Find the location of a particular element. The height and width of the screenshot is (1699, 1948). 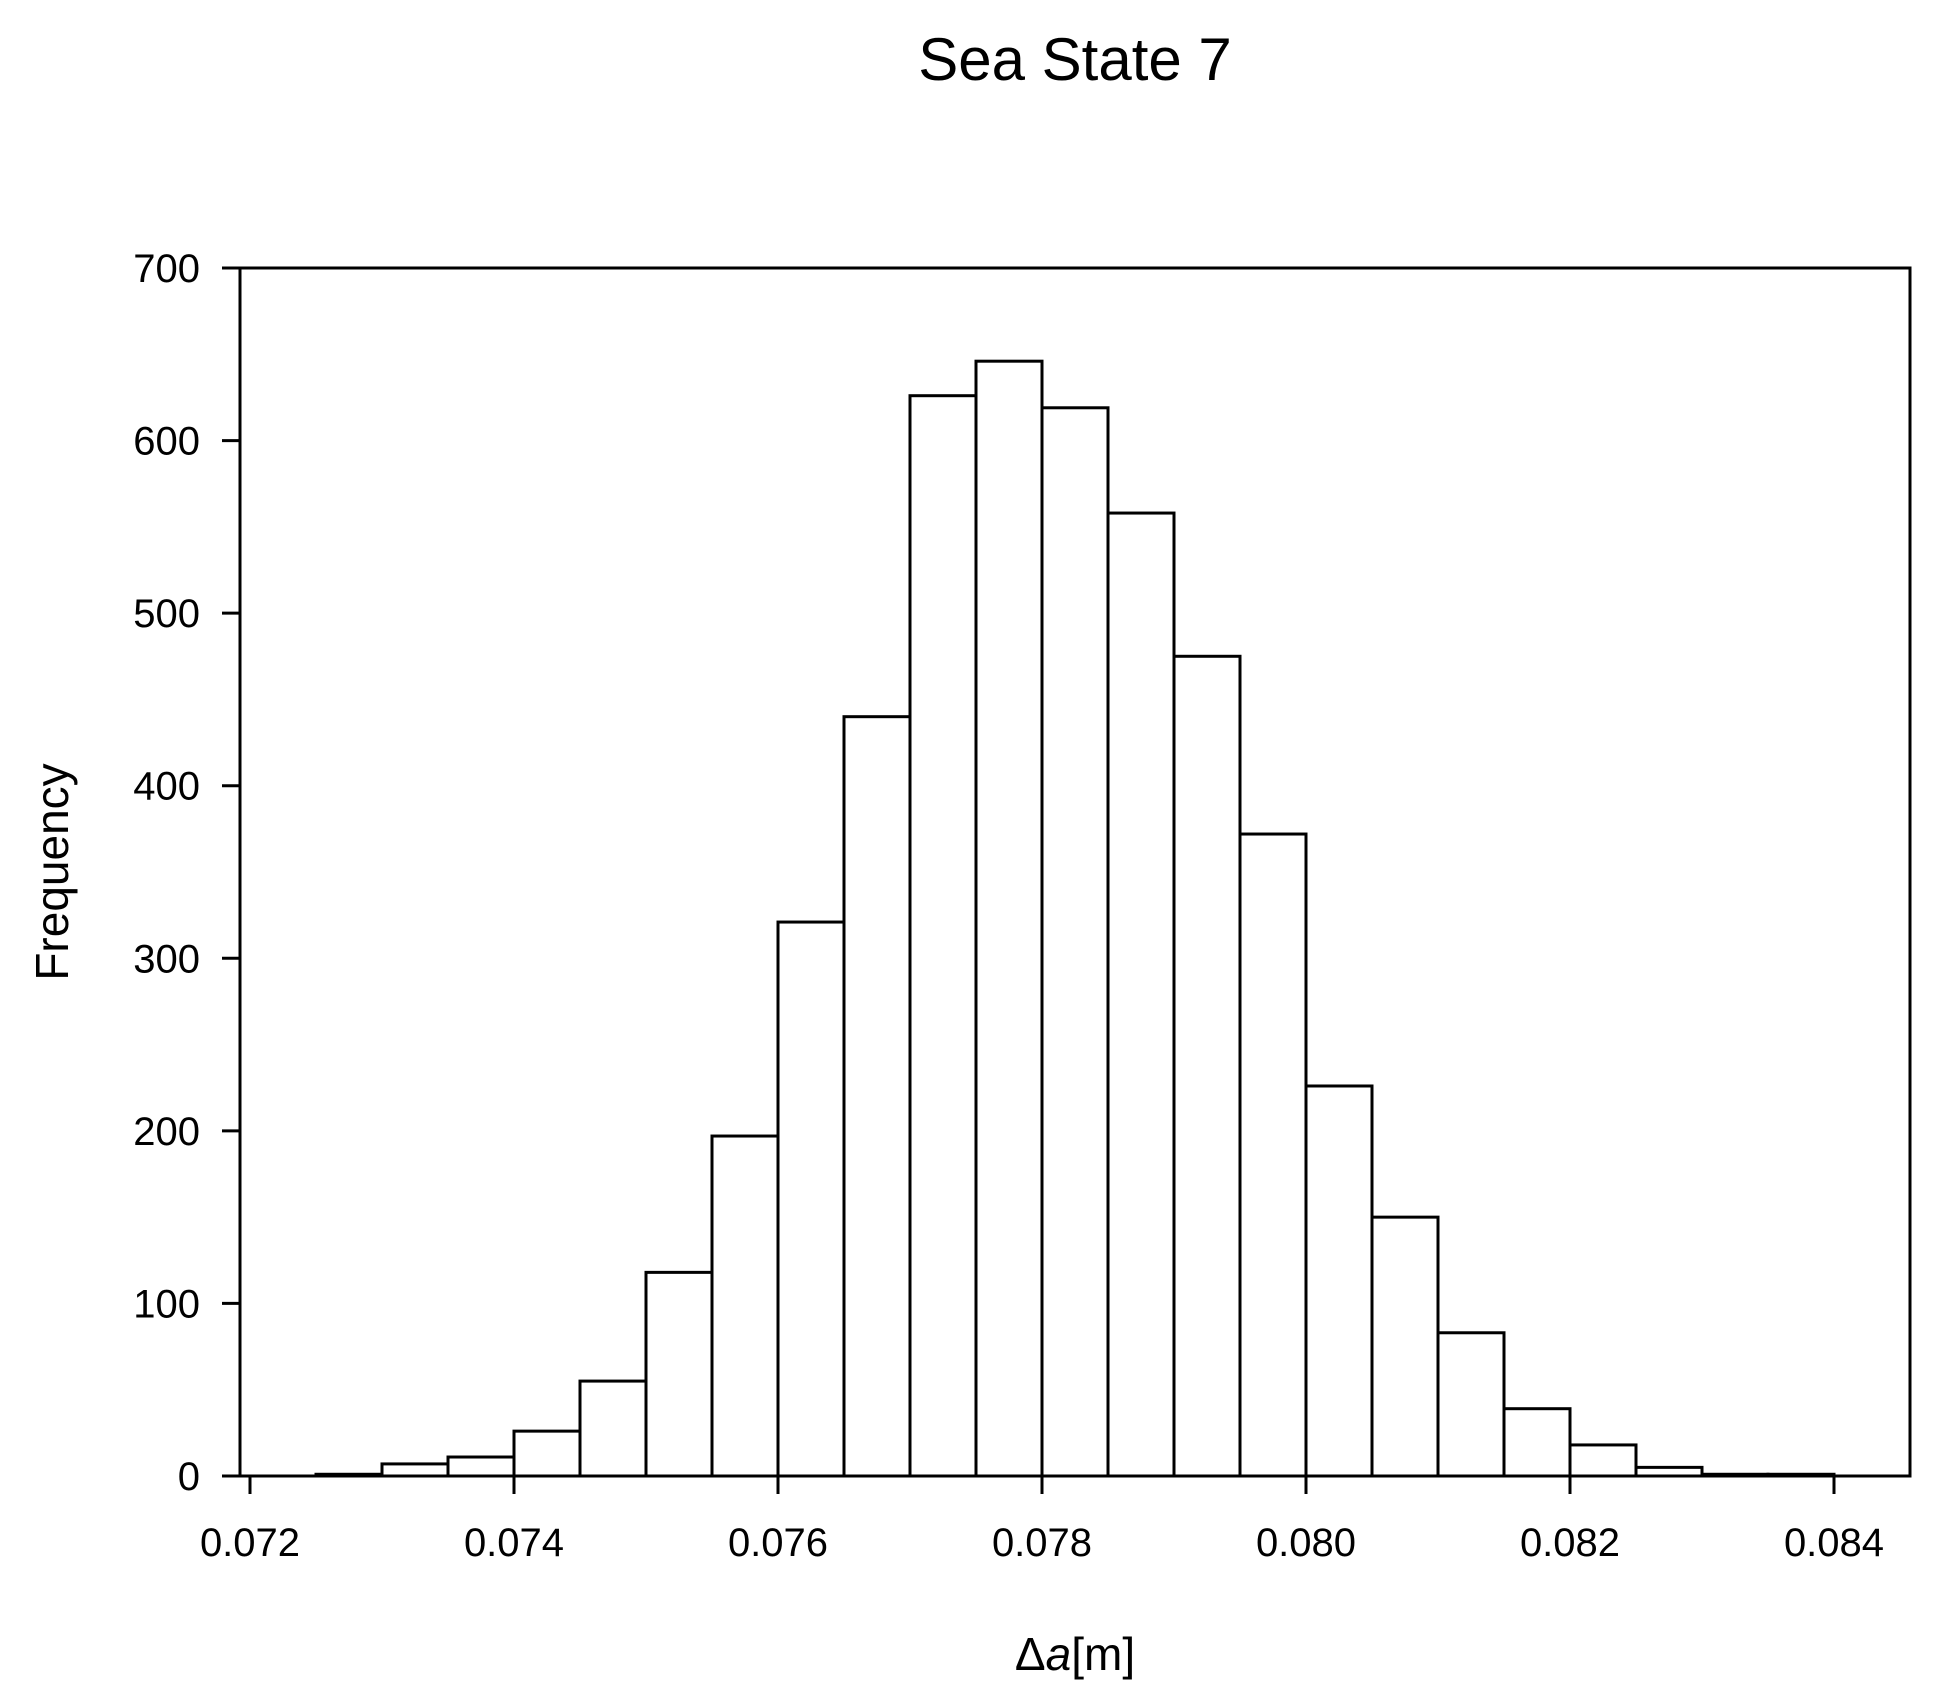

chart-title: Sea State 7 is located at coordinates (1075, 59).